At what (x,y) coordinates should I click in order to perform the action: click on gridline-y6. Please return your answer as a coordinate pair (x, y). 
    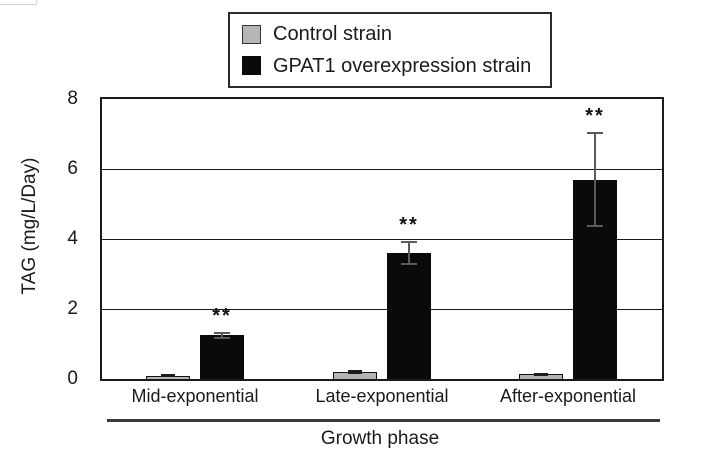
    Looking at the image, I should click on (382, 169).